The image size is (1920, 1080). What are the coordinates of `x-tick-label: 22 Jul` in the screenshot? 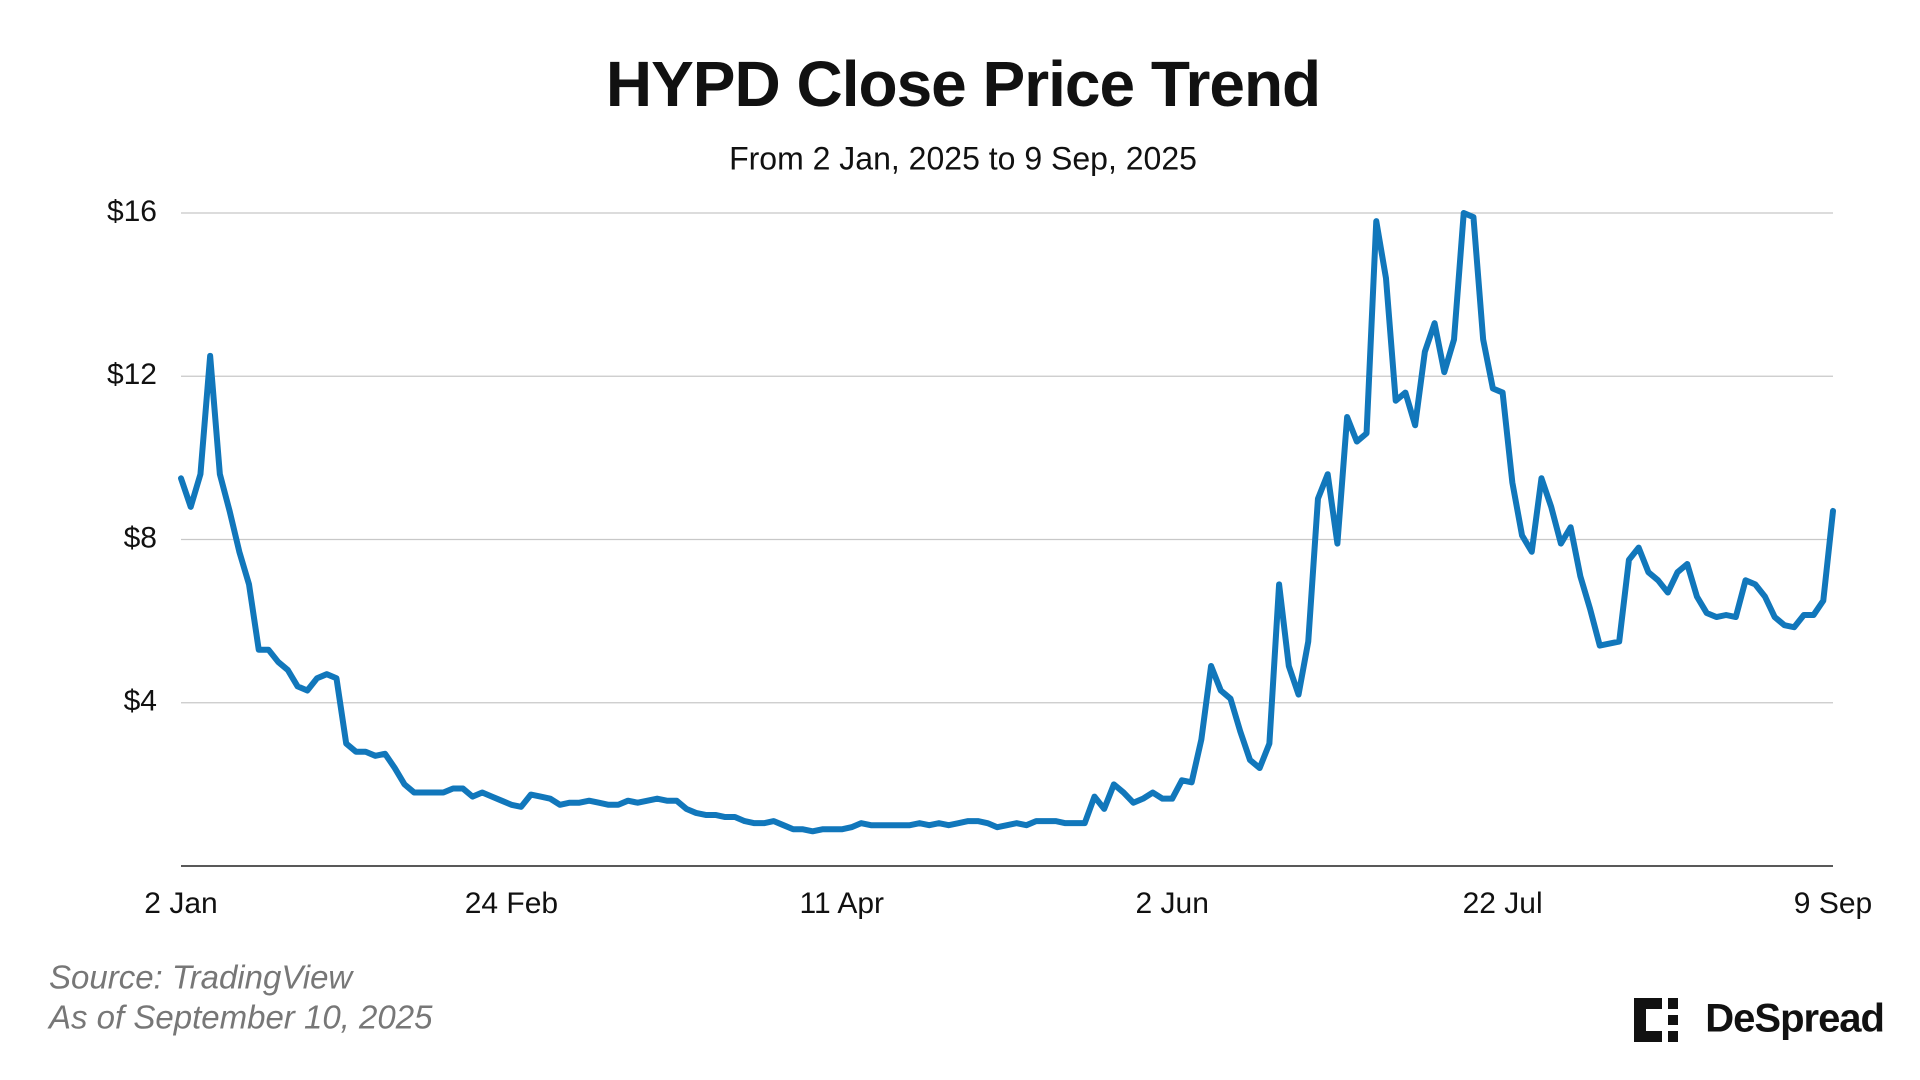 It's located at (1503, 903).